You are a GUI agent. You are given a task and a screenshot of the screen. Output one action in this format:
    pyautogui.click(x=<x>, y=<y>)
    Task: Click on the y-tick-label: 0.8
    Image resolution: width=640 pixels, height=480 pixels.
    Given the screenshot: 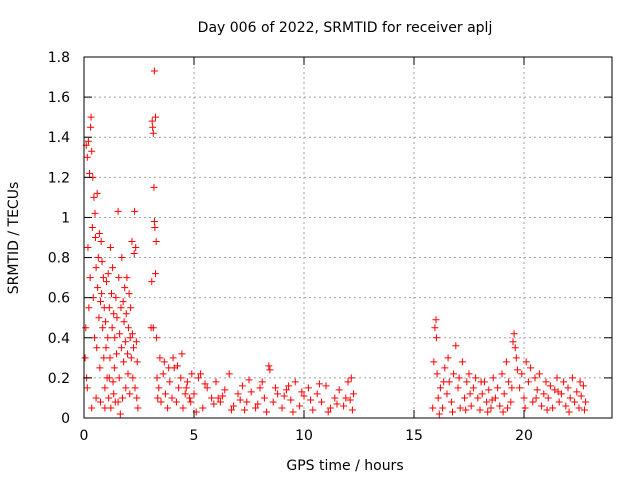 What is the action you would take?
    pyautogui.click(x=59, y=259)
    